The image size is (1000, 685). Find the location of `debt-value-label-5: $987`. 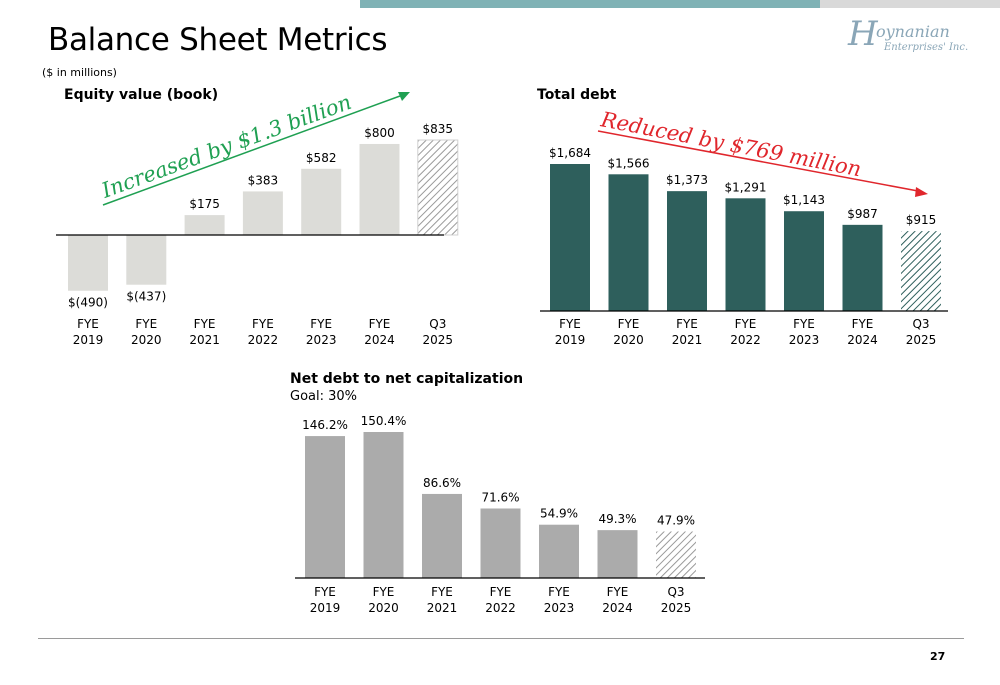

debt-value-label-5: $987 is located at coordinates (862, 214).